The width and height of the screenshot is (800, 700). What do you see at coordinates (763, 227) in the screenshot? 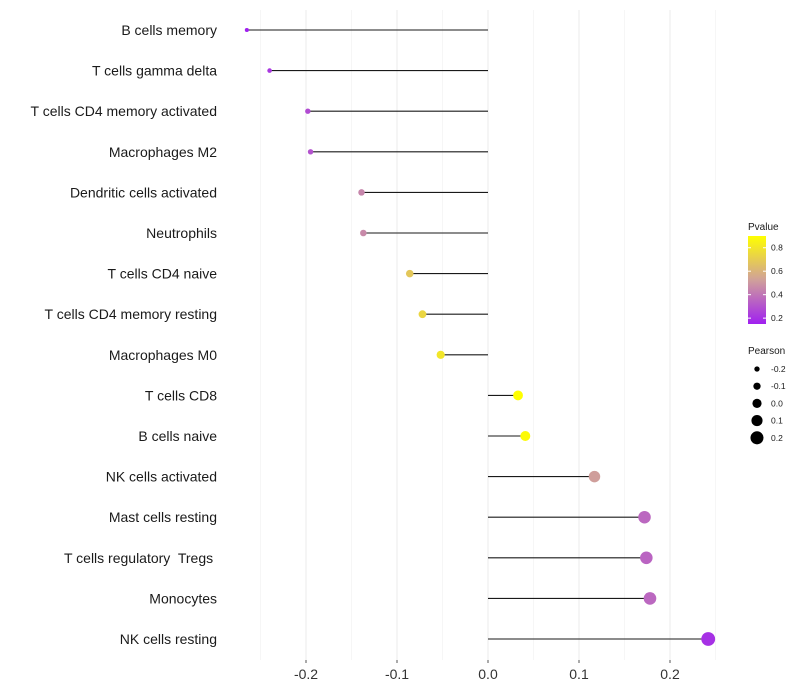
I see `pvalue-legend-title: Pvalue` at bounding box center [763, 227].